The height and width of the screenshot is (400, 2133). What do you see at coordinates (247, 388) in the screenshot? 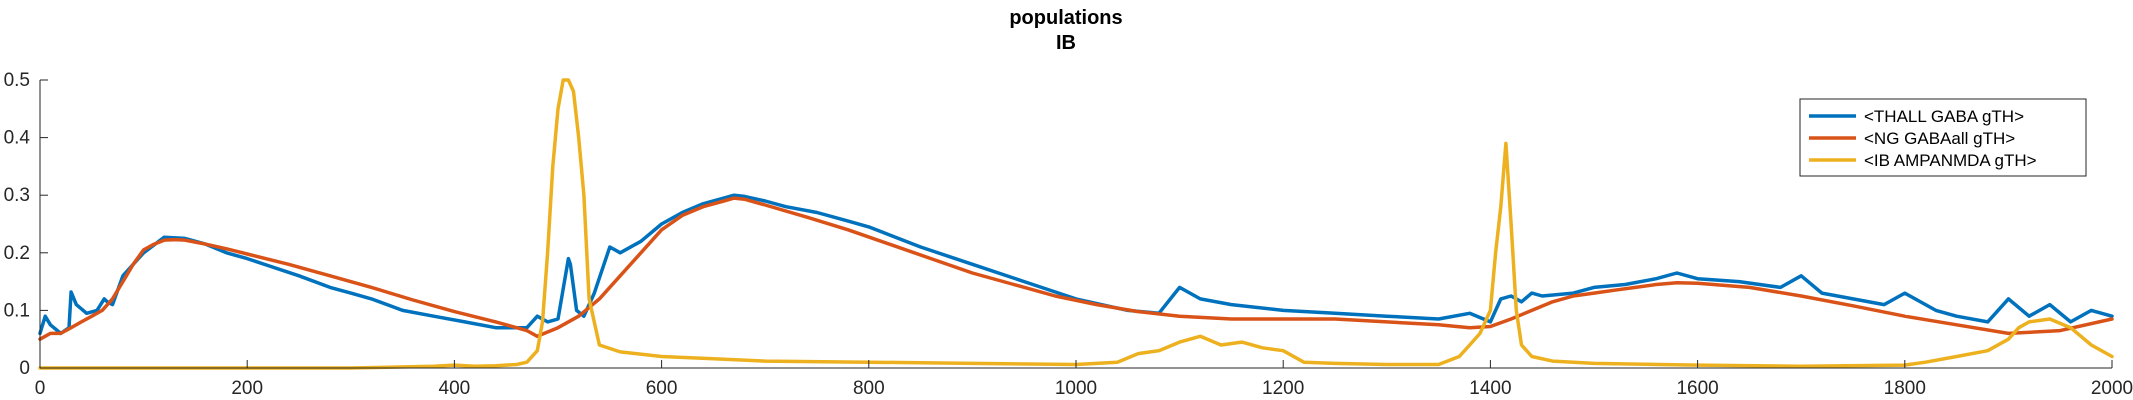
I see `x-tick-label: 200` at bounding box center [247, 388].